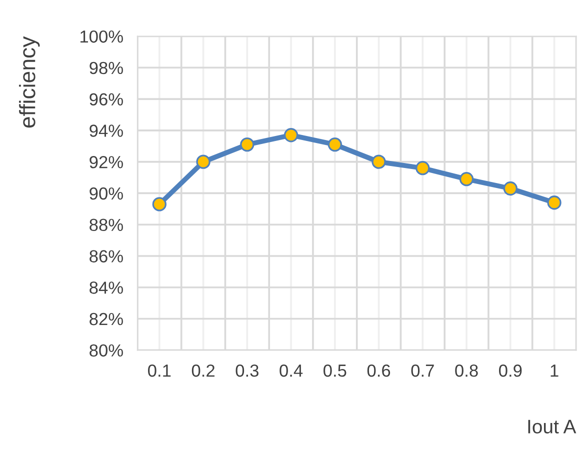 The image size is (585, 465). I want to click on y-tick-label: 96%, so click(106, 99).